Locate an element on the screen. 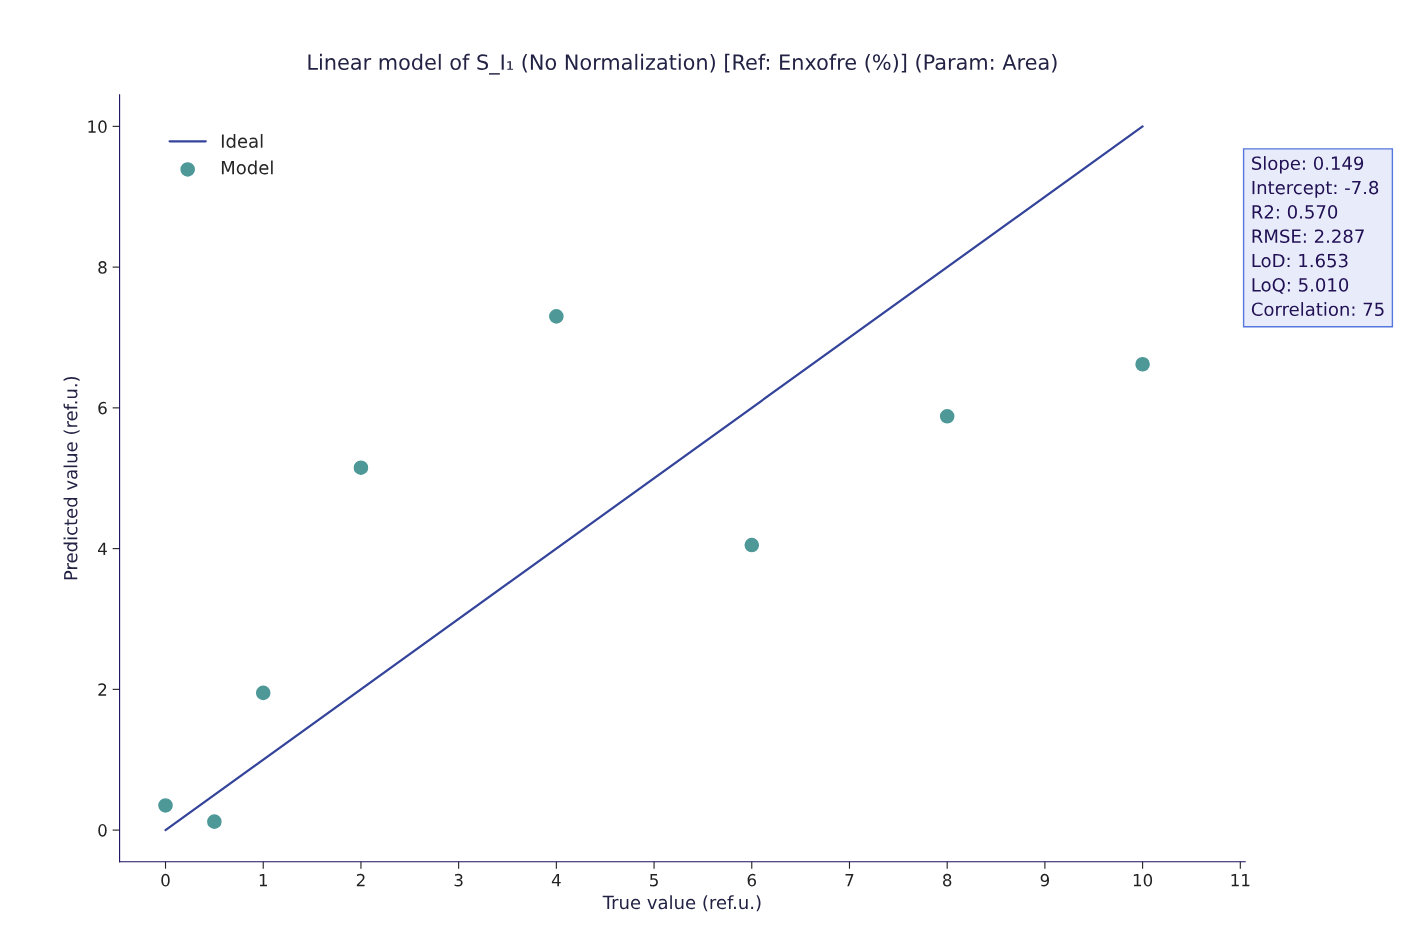  legend-label: Ideal is located at coordinates (242, 140).